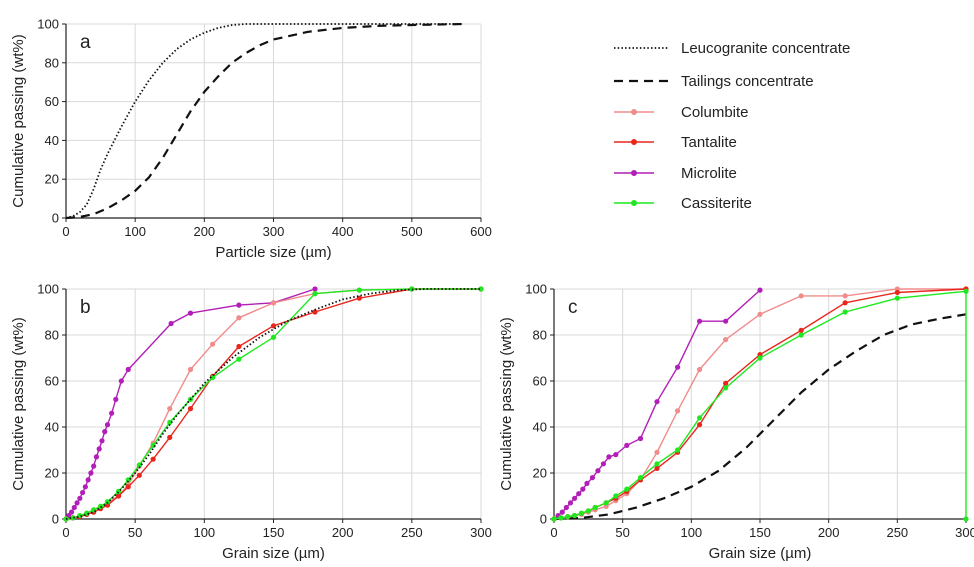 The height and width of the screenshot is (567, 974). What do you see at coordinates (675, 173) in the screenshot?
I see `legend-entry-microlite: Microlite` at bounding box center [675, 173].